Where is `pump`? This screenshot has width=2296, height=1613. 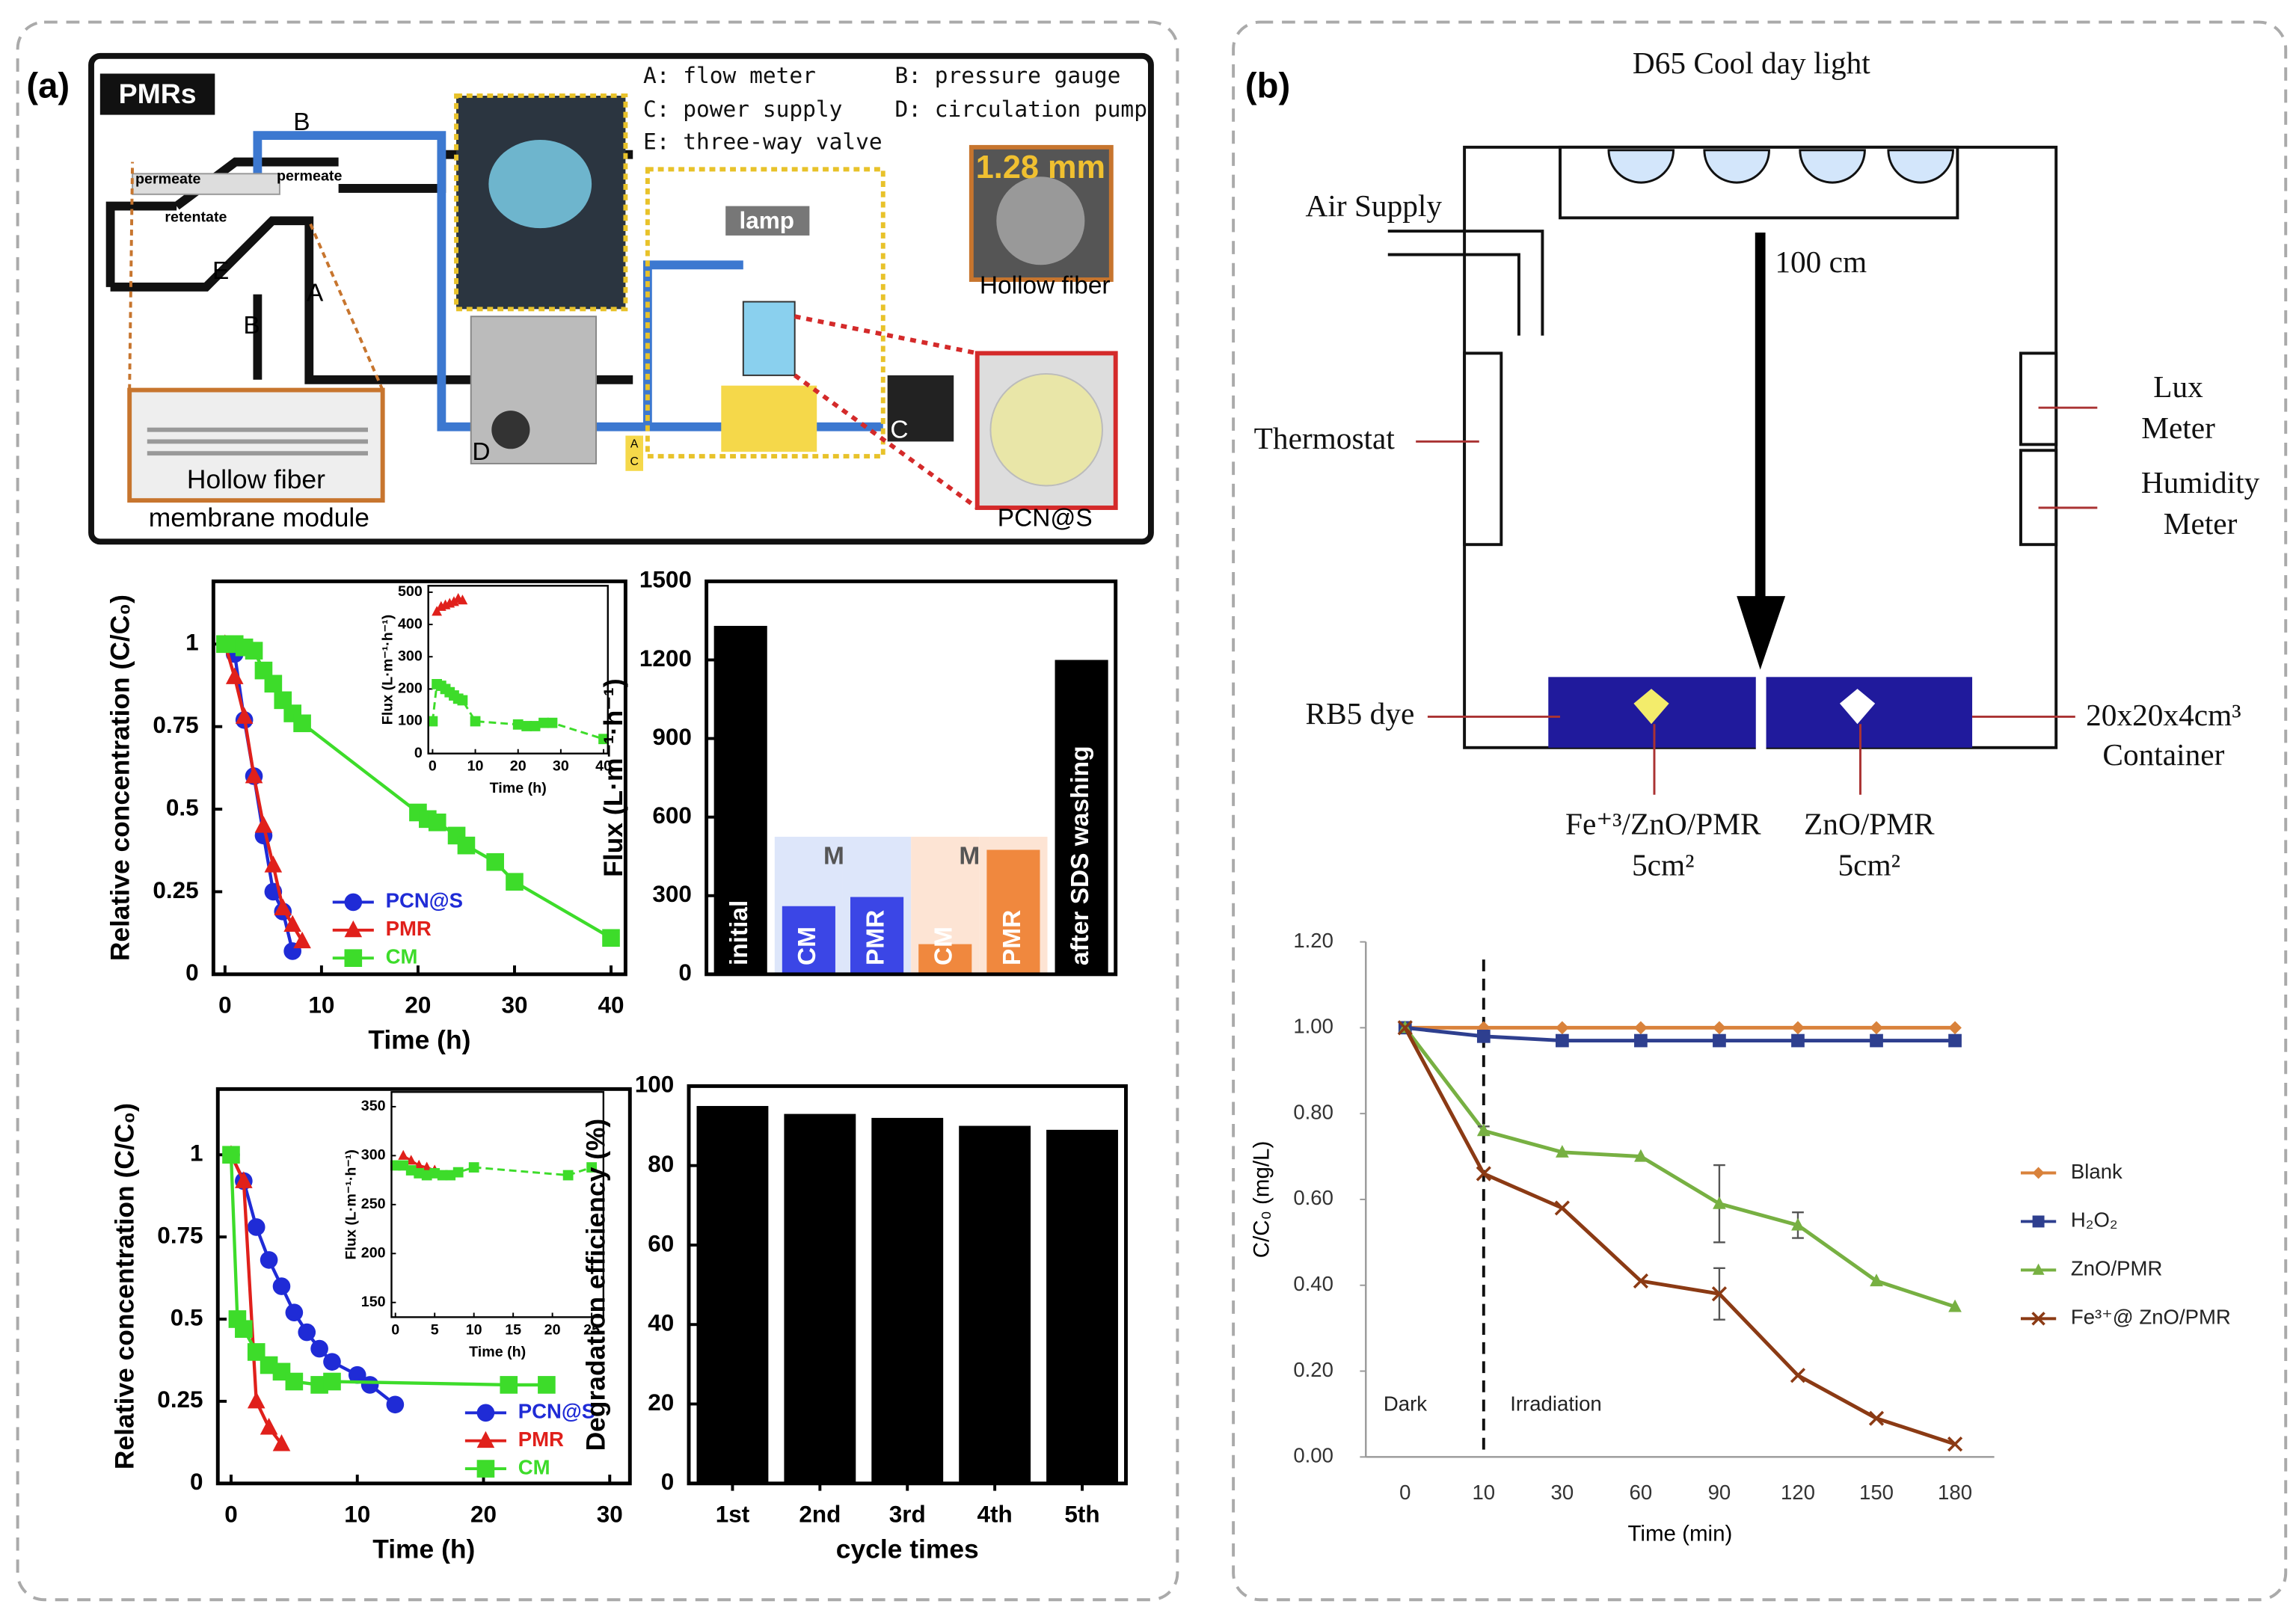
pump is located at coordinates (534, 390).